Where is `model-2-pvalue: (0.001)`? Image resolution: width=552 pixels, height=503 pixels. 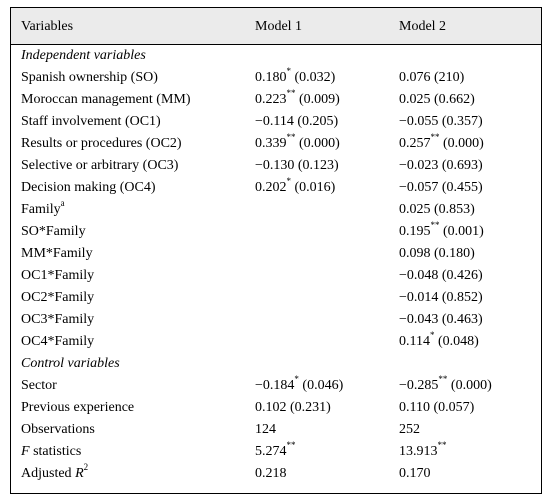
model-2-pvalue: (0.001) is located at coordinates (461, 231).